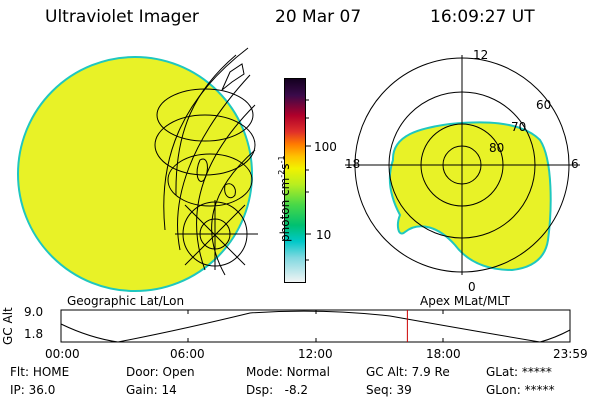 The width and height of the screenshot is (600, 400). I want to click on status-mode: Mode: Normal, so click(288, 372).